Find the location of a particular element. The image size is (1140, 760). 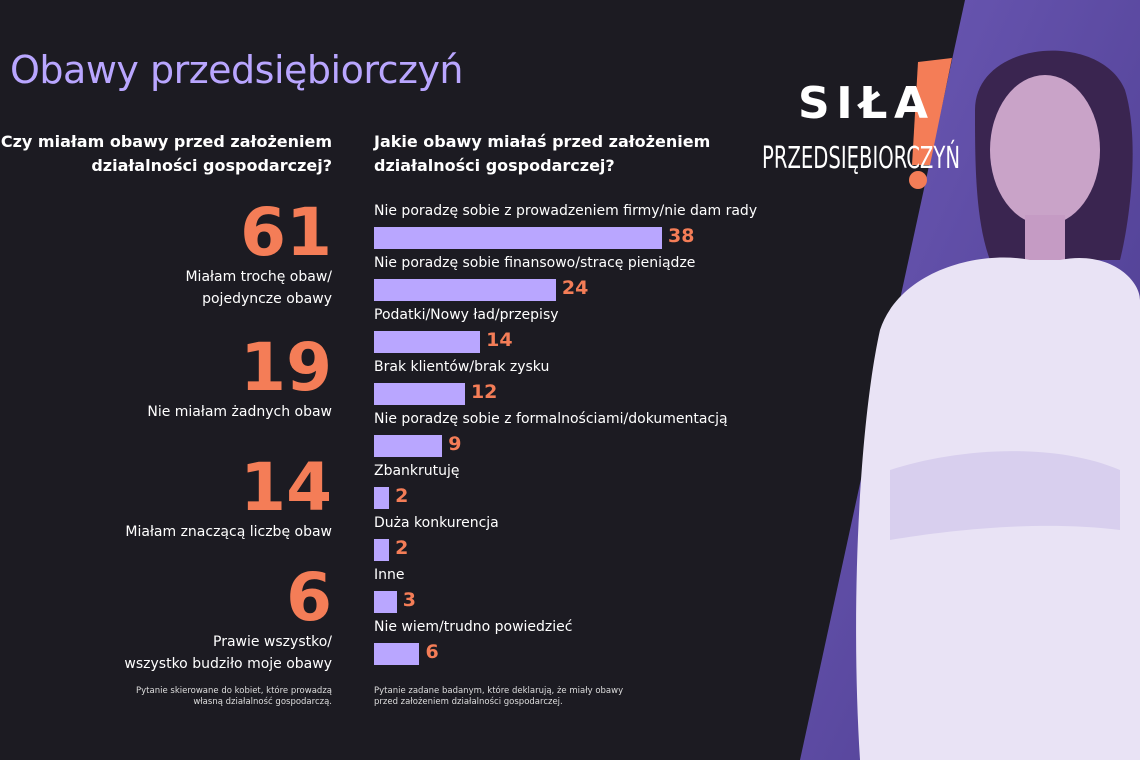

category-label: Zbankrutuję is located at coordinates (417, 471).